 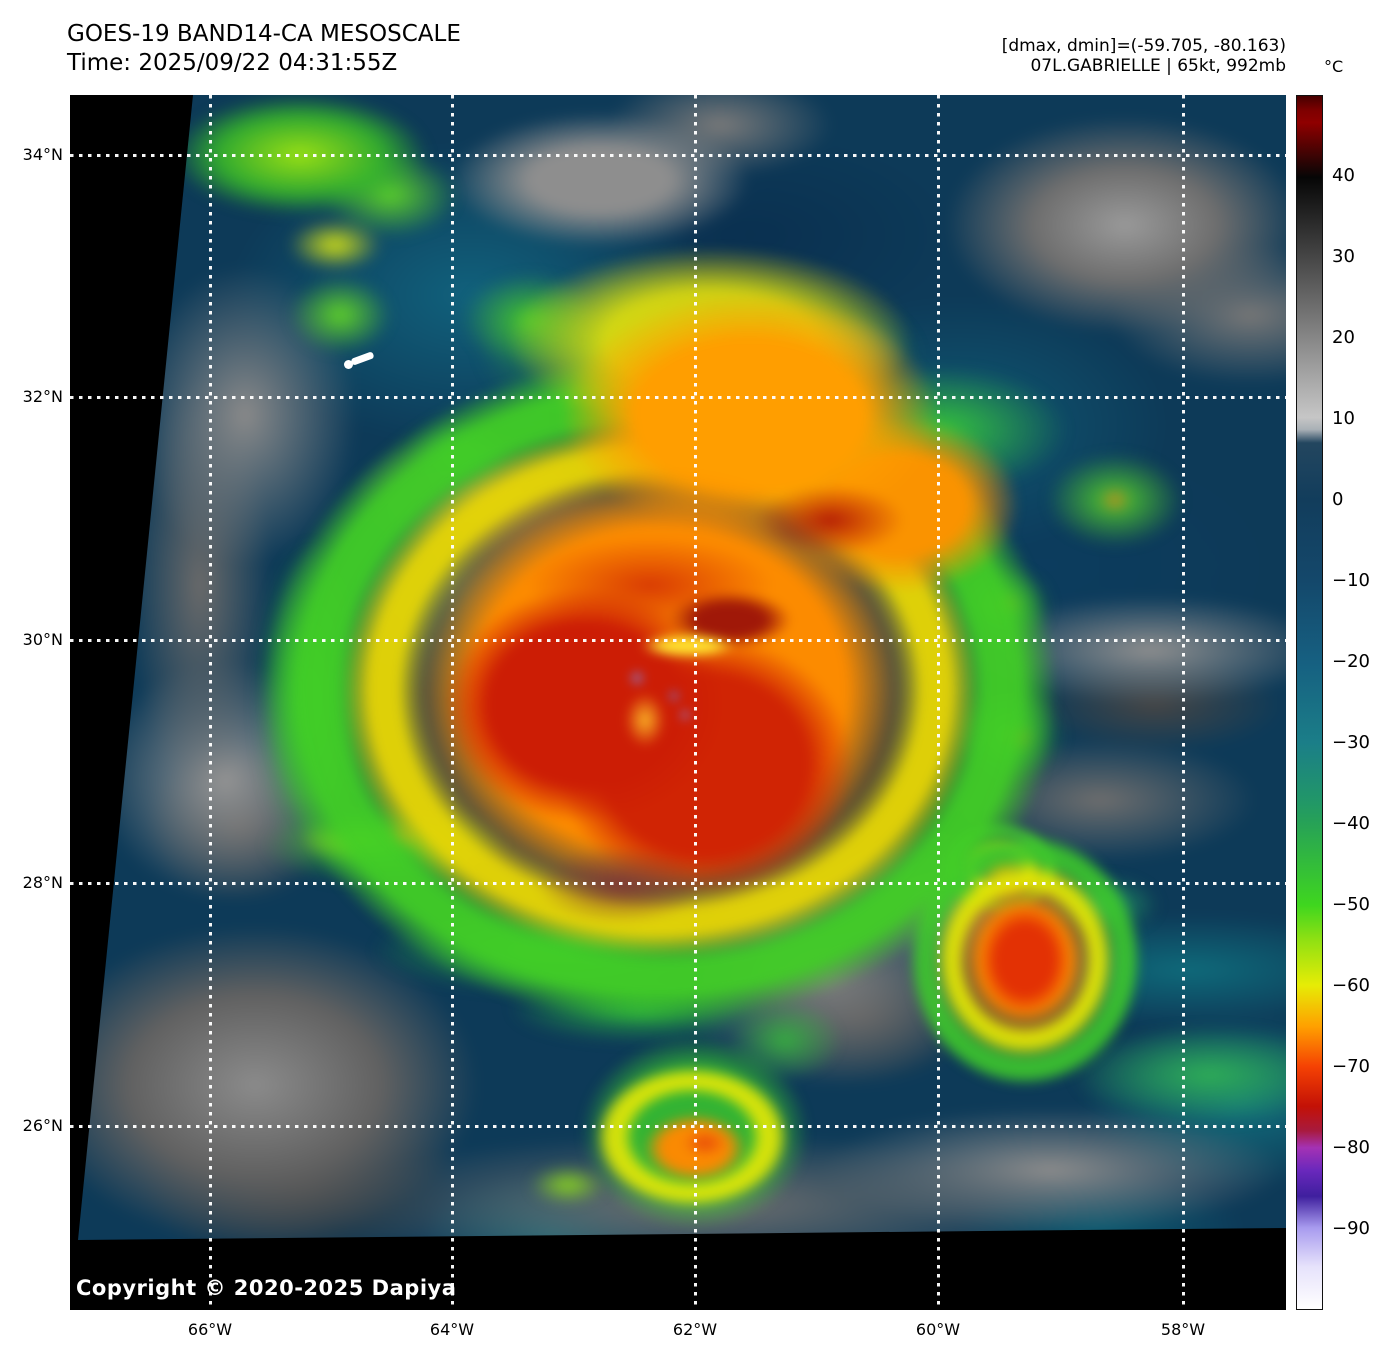 I want to click on storm-info-annotation: 07L.GABRIELLE | 65kt, 992mb, so click(x=1158, y=66).